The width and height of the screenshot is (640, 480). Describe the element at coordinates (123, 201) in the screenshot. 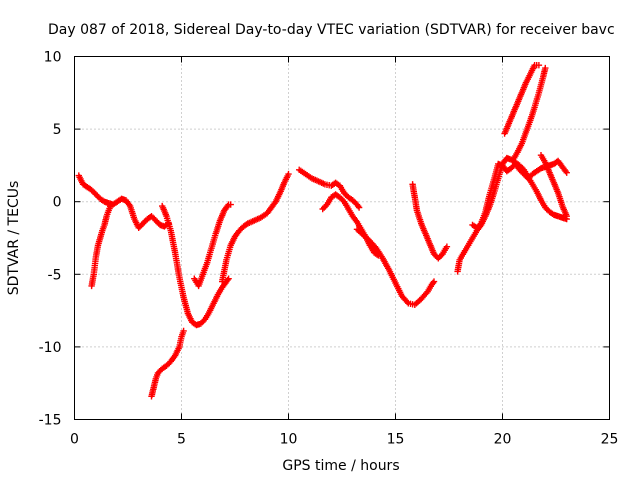

I see `series-seg1` at that location.